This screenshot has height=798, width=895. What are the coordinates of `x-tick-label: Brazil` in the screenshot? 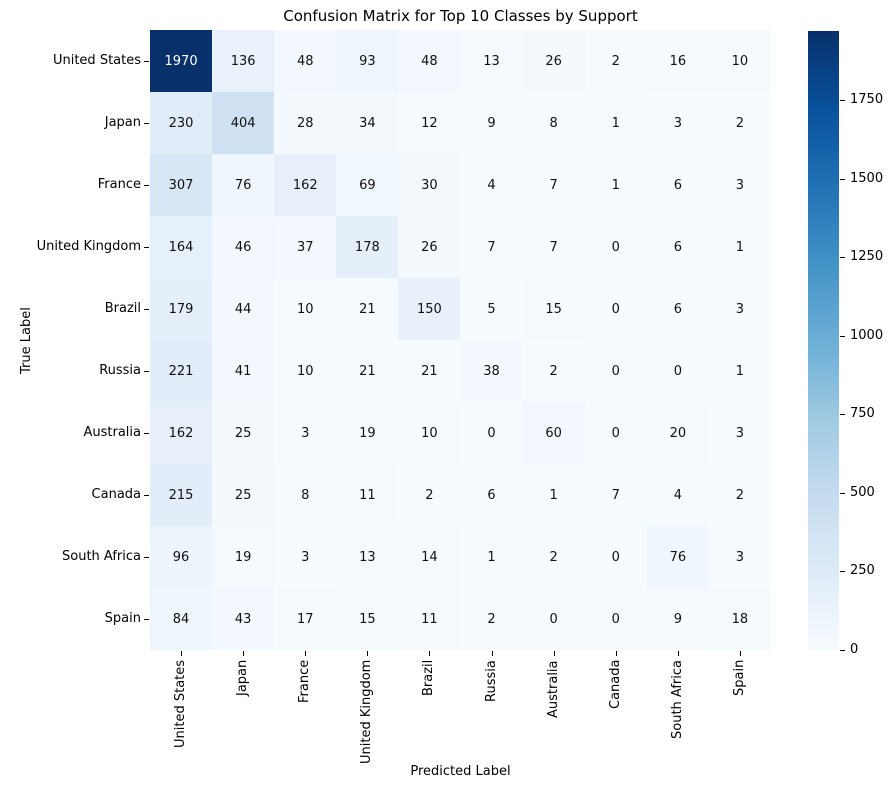 It's located at (429, 677).